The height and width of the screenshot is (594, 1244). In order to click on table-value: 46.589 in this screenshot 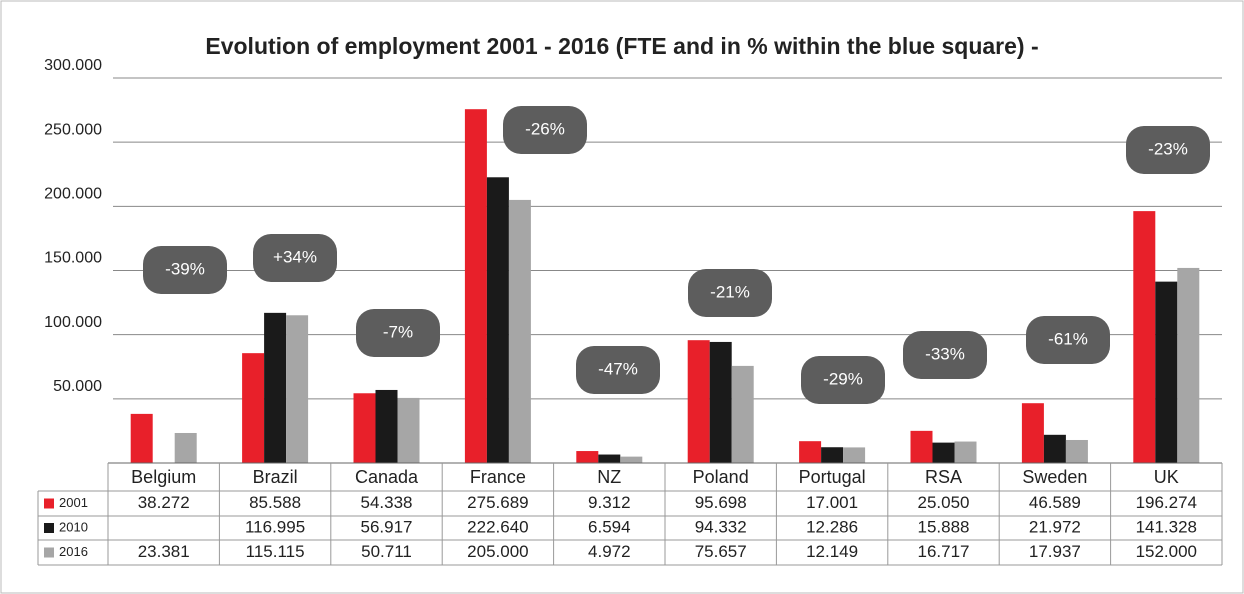, I will do `click(1055, 502)`.